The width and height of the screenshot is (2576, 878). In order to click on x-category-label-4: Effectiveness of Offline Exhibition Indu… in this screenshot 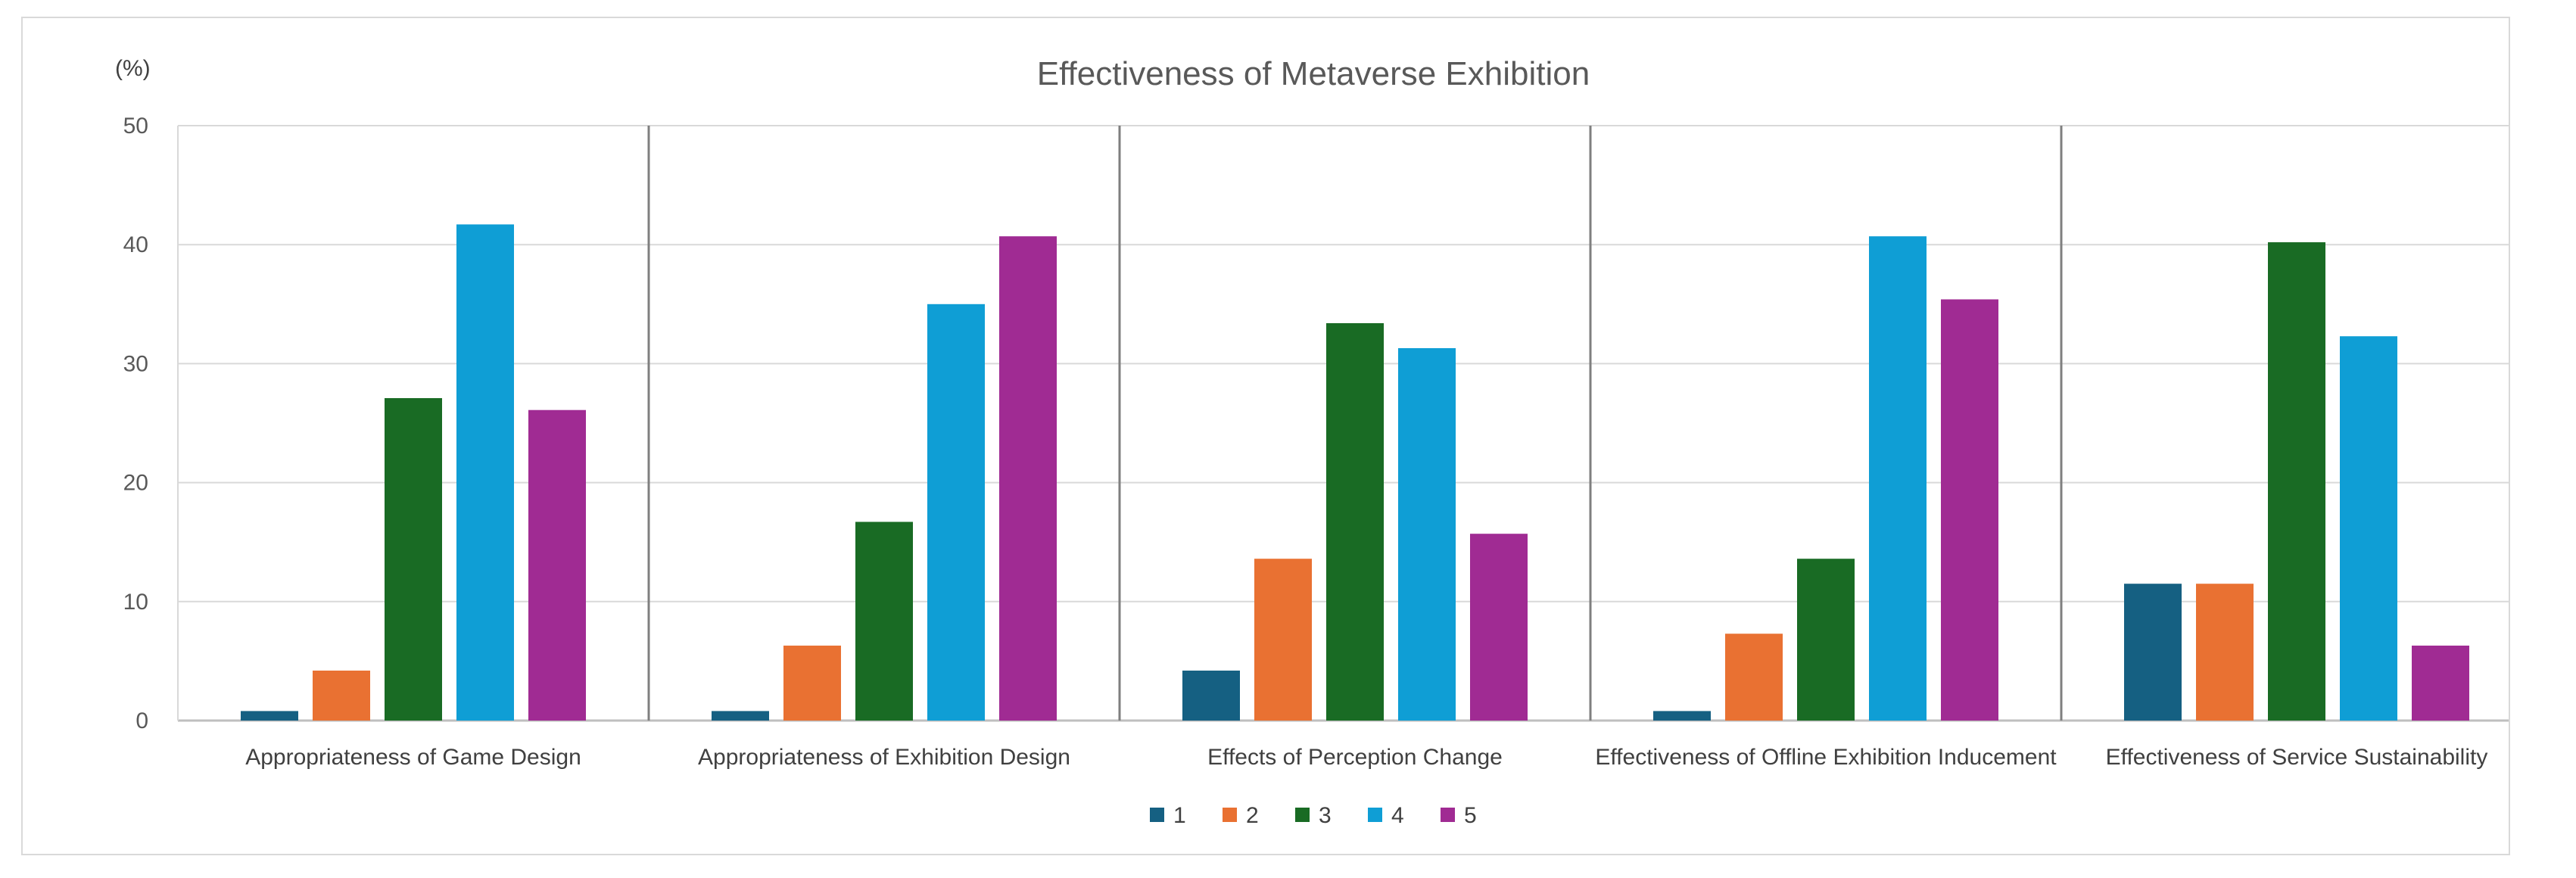, I will do `click(1826, 758)`.